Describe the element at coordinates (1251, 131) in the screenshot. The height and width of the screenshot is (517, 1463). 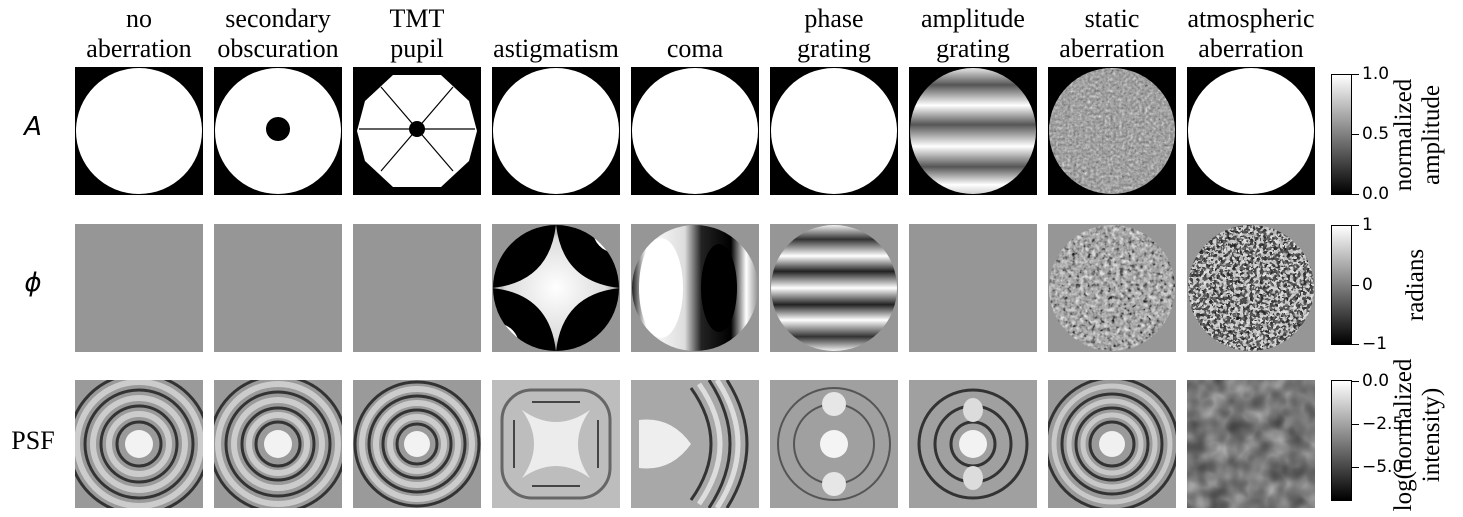
I see `amplitude-atmospheric-aberration` at that location.